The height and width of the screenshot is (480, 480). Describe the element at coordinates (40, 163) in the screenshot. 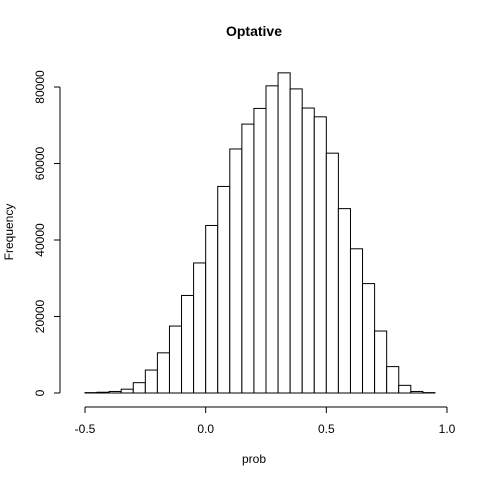

I see `y-tick-label: 60000` at that location.